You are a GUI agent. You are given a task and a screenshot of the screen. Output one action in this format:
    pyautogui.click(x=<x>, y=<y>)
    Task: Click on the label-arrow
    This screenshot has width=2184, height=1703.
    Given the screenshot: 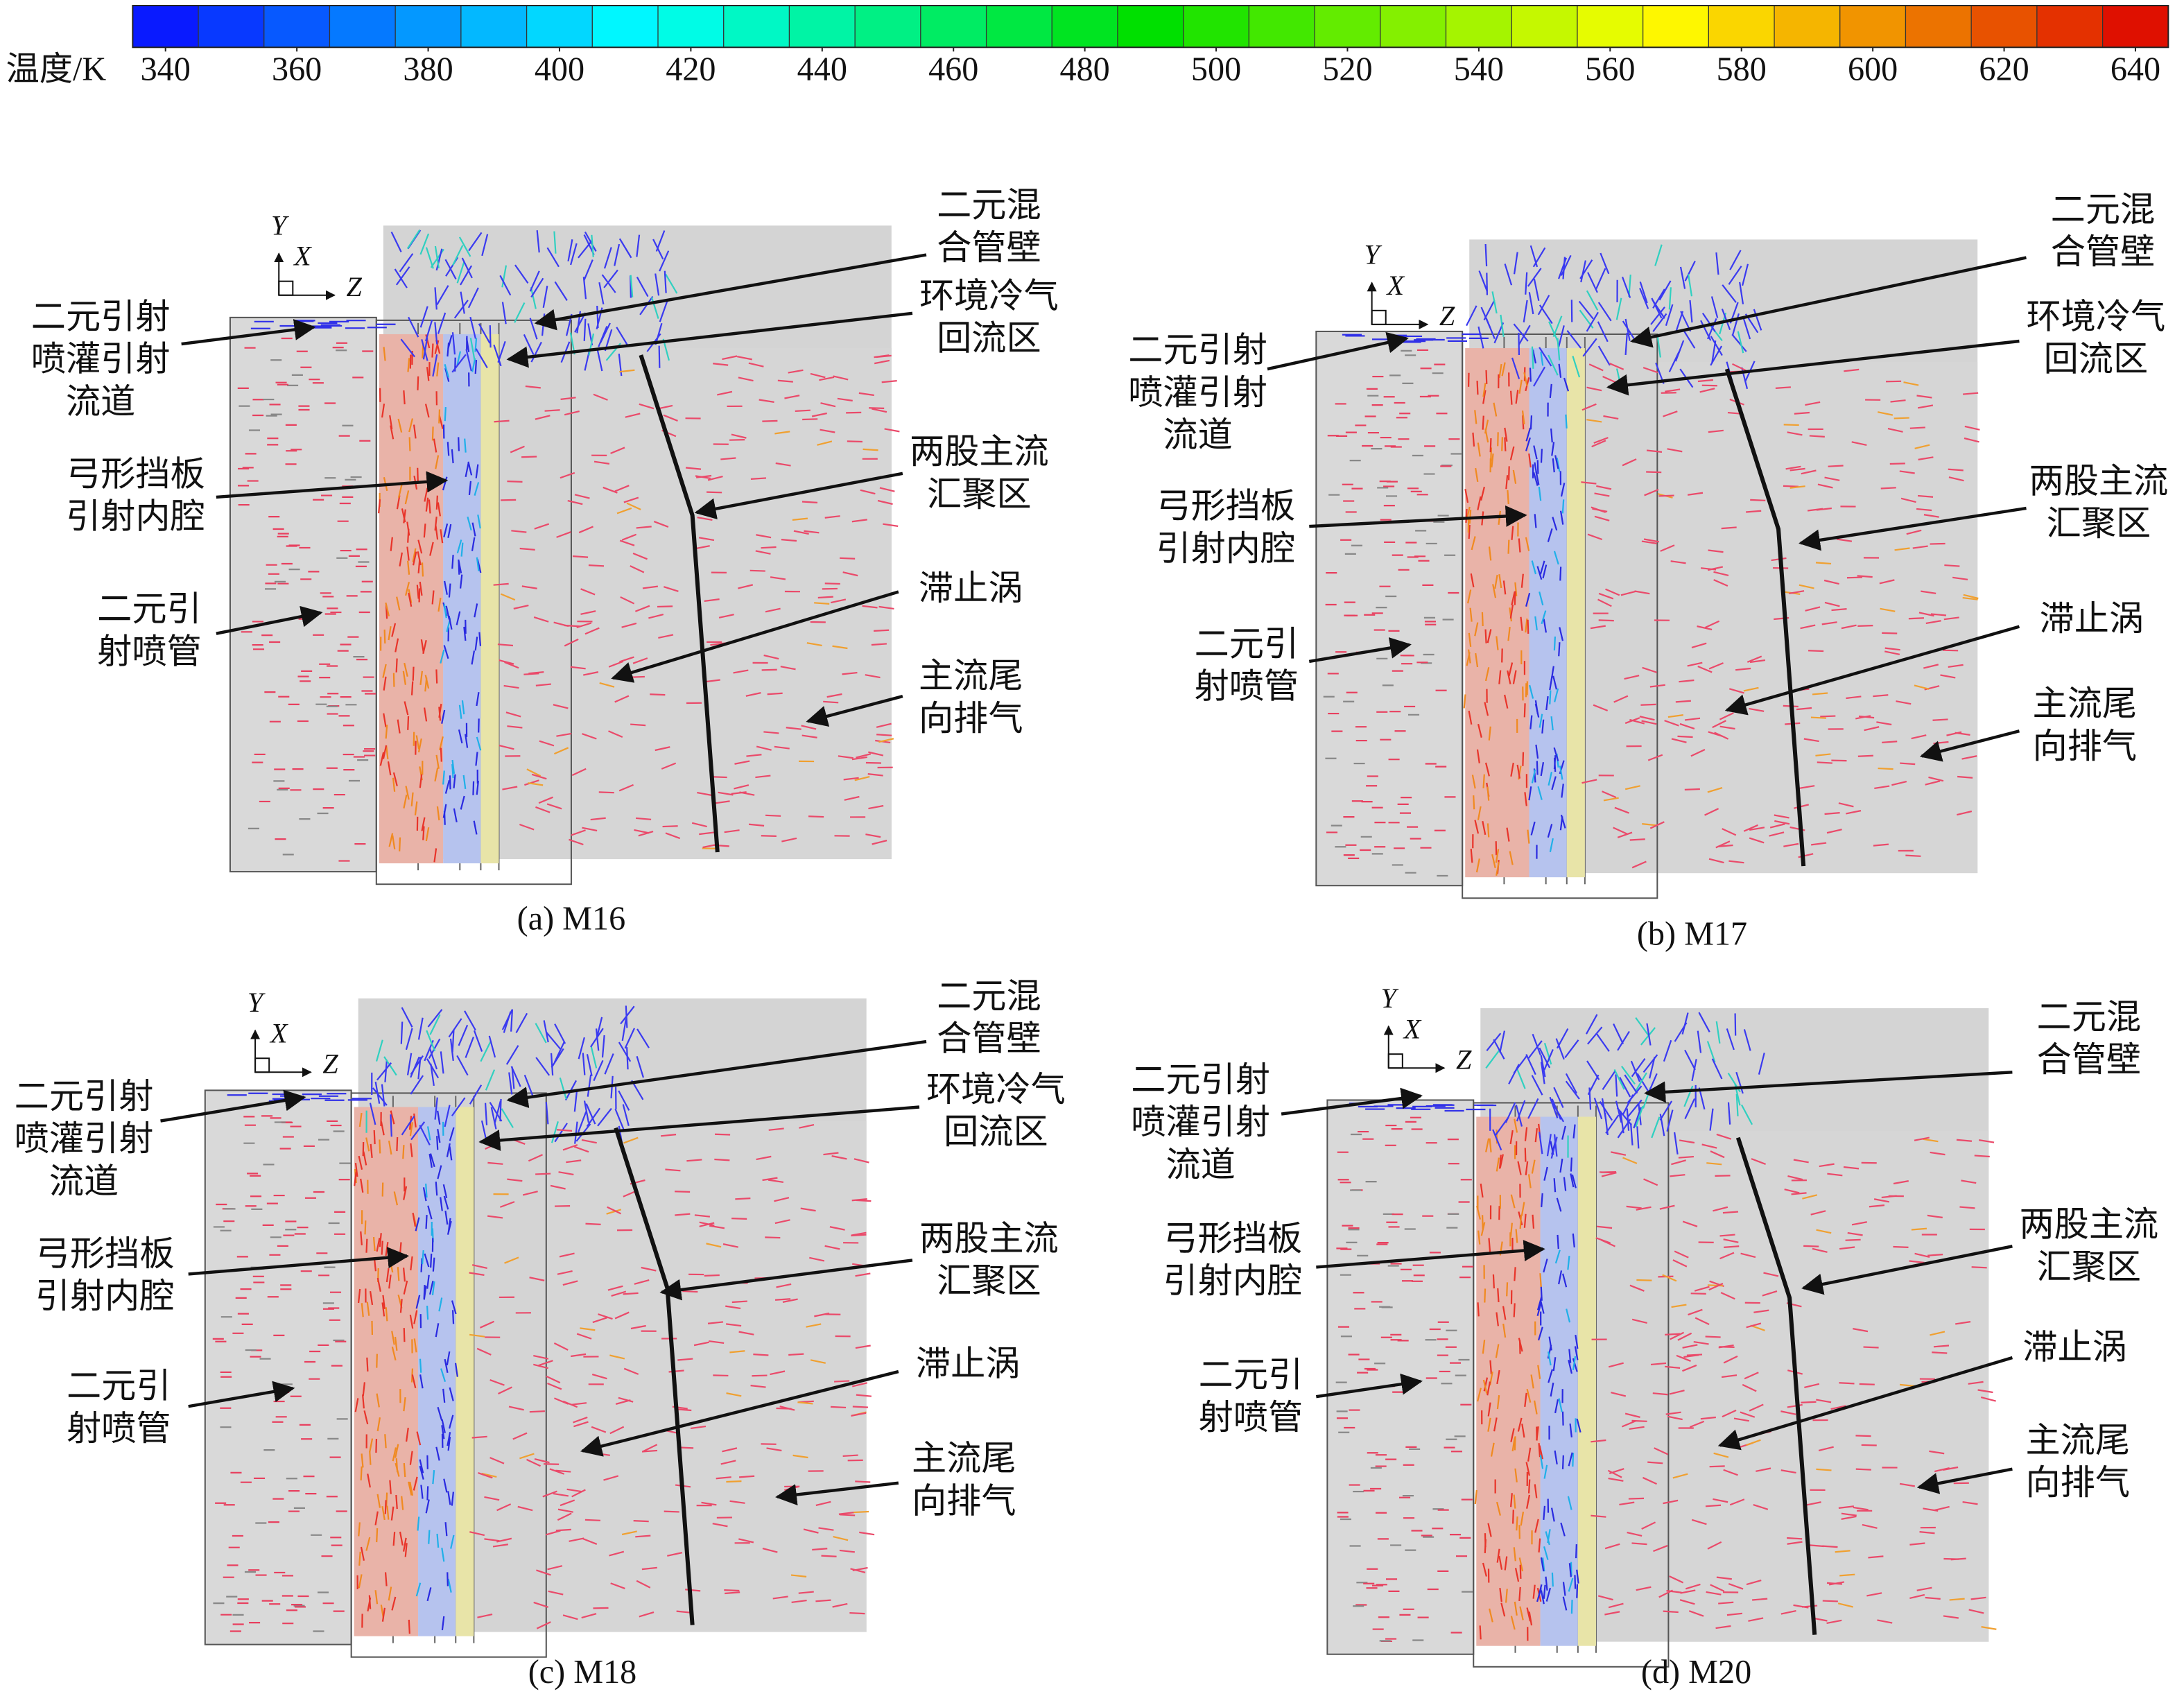 What is the action you would take?
    pyautogui.click(x=716, y=1073)
    